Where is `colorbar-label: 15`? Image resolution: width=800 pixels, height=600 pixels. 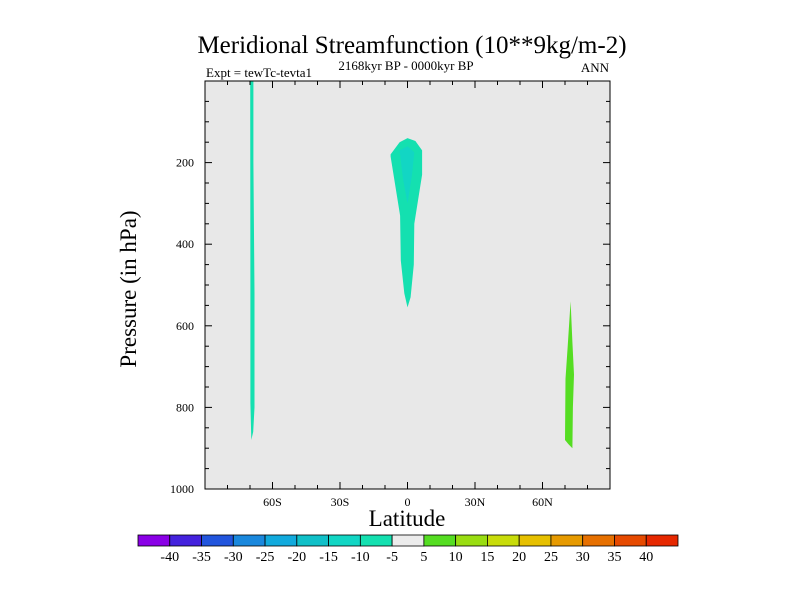 colorbar-label: 15 is located at coordinates (487, 557).